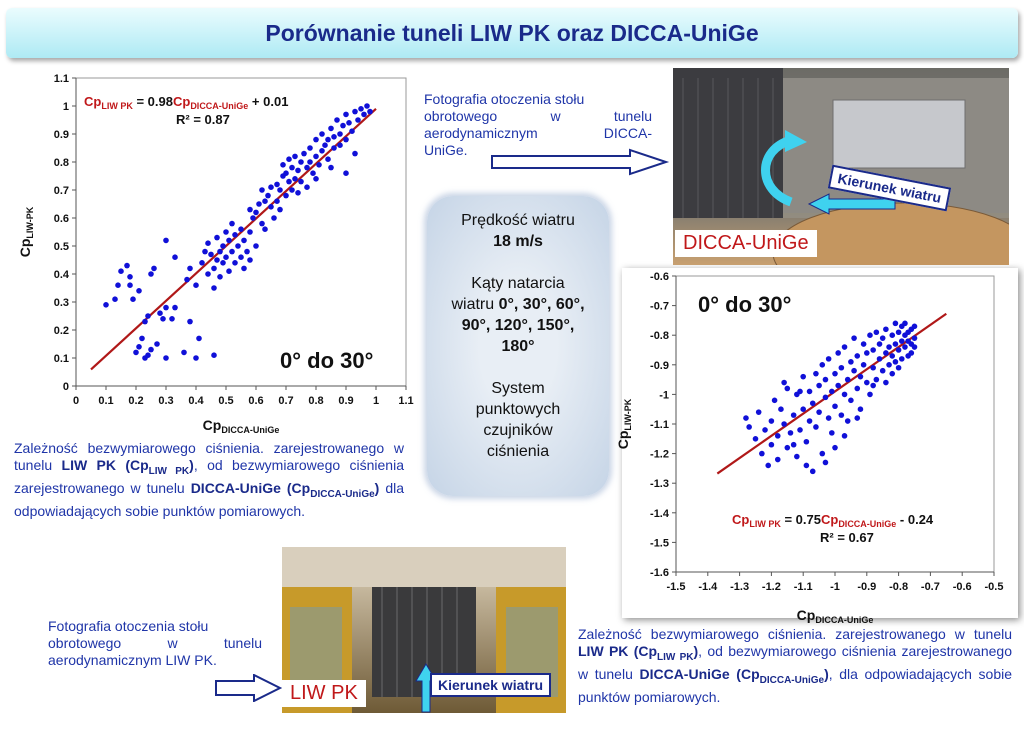  What do you see at coordinates (580, 162) in the screenshot?
I see `arrow-right-icon` at bounding box center [580, 162].